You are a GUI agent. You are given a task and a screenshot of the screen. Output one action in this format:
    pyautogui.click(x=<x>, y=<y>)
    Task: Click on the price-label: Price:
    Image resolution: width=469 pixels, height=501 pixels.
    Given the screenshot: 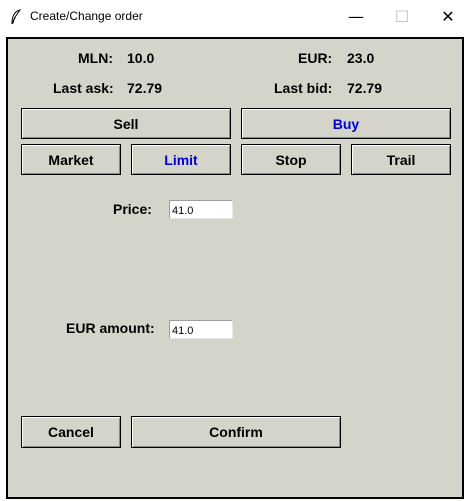 What is the action you would take?
    pyautogui.click(x=132, y=209)
    